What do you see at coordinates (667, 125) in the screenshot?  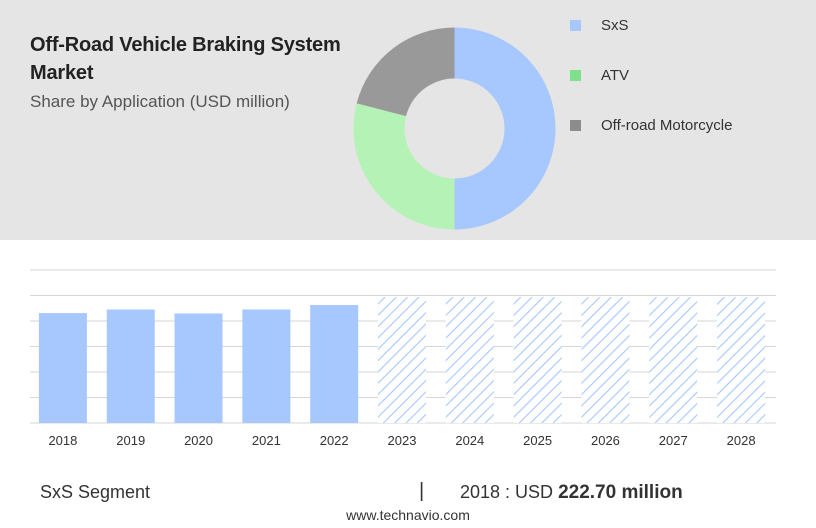 I see `legend-label-off-road-motorcycle: Off-road Motorcycle` at bounding box center [667, 125].